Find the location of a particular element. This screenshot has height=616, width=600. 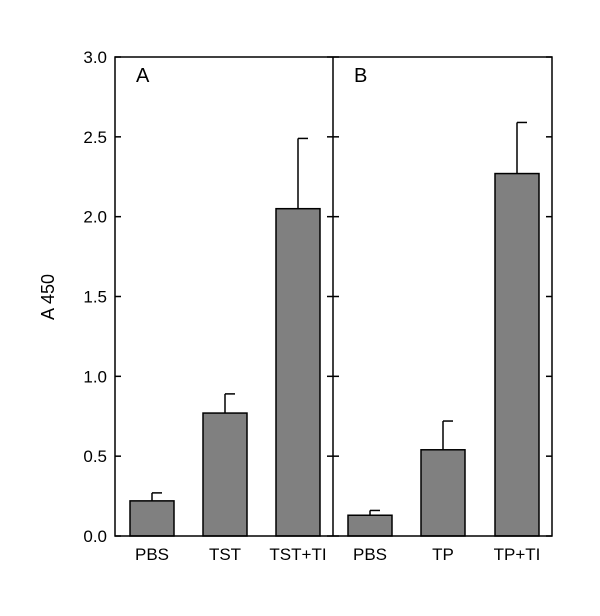

panel-label: B is located at coordinates (360, 76).